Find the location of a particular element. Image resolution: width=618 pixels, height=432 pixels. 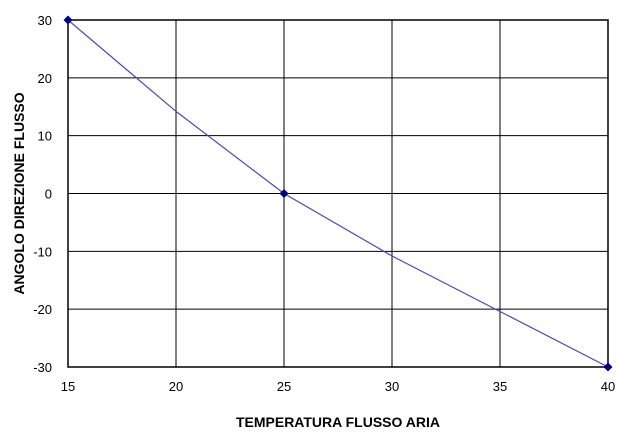

y-axis-title: ANGOLO DIREZIONE FLUSSO is located at coordinates (19, 193).